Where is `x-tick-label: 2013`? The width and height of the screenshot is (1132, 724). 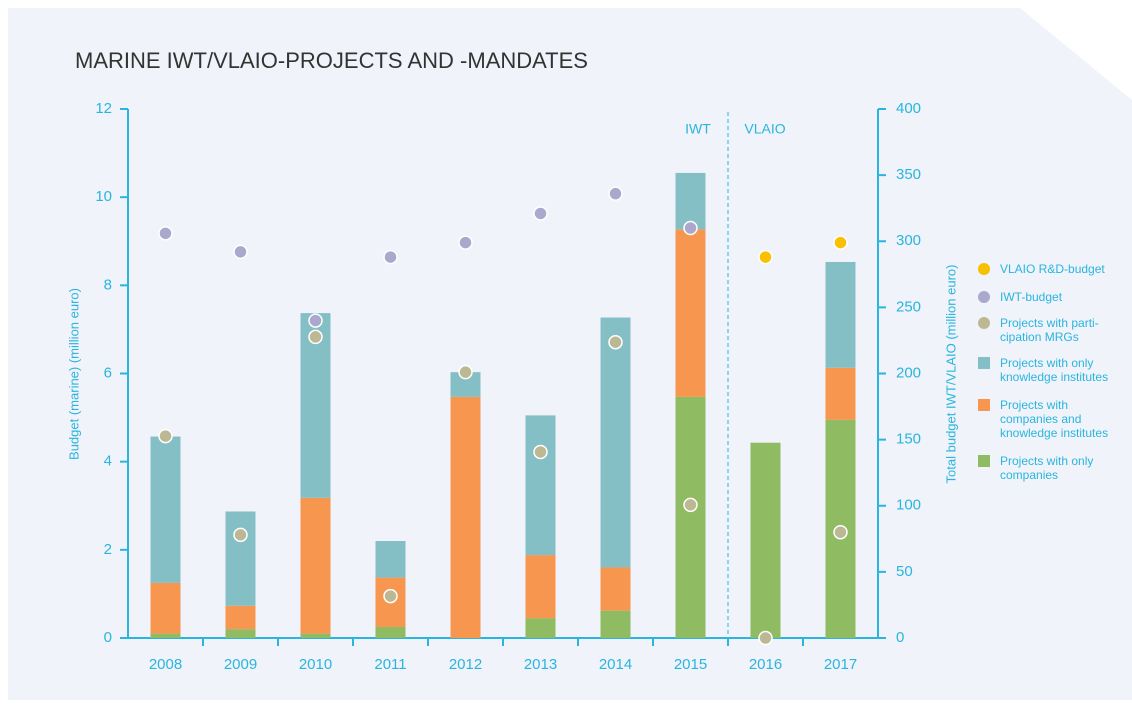
x-tick-label: 2013 is located at coordinates (540, 664).